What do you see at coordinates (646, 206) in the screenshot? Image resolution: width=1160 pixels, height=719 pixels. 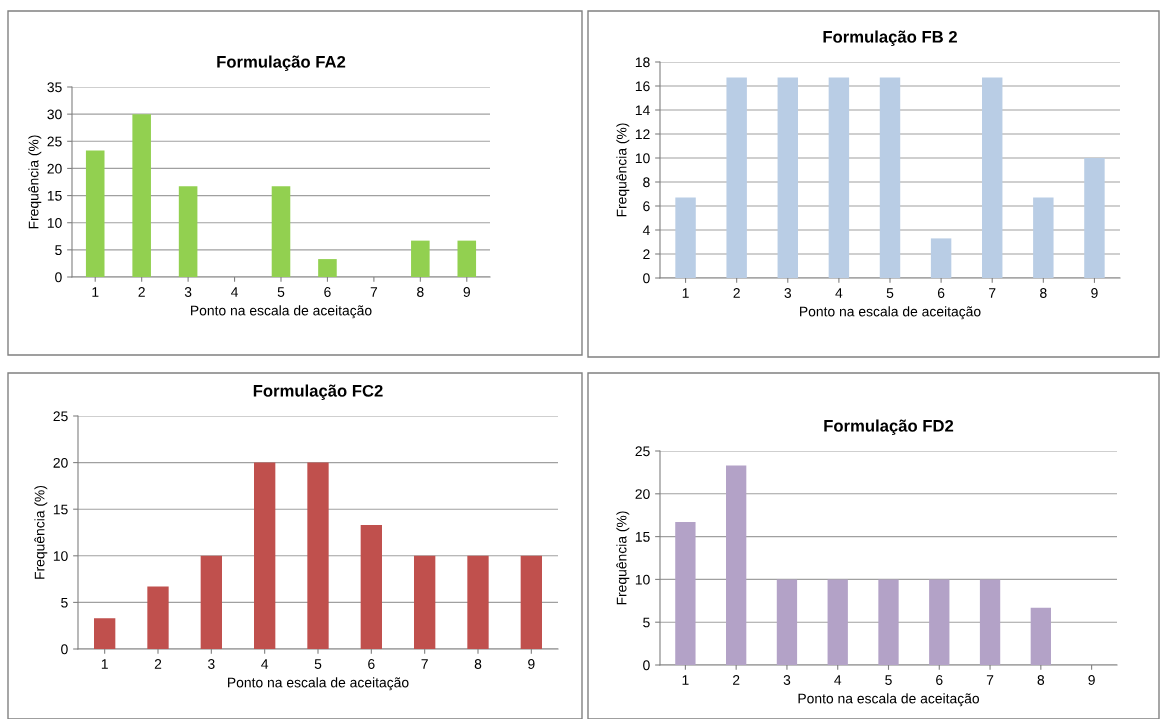 I see `y-tick-label: 6` at bounding box center [646, 206].